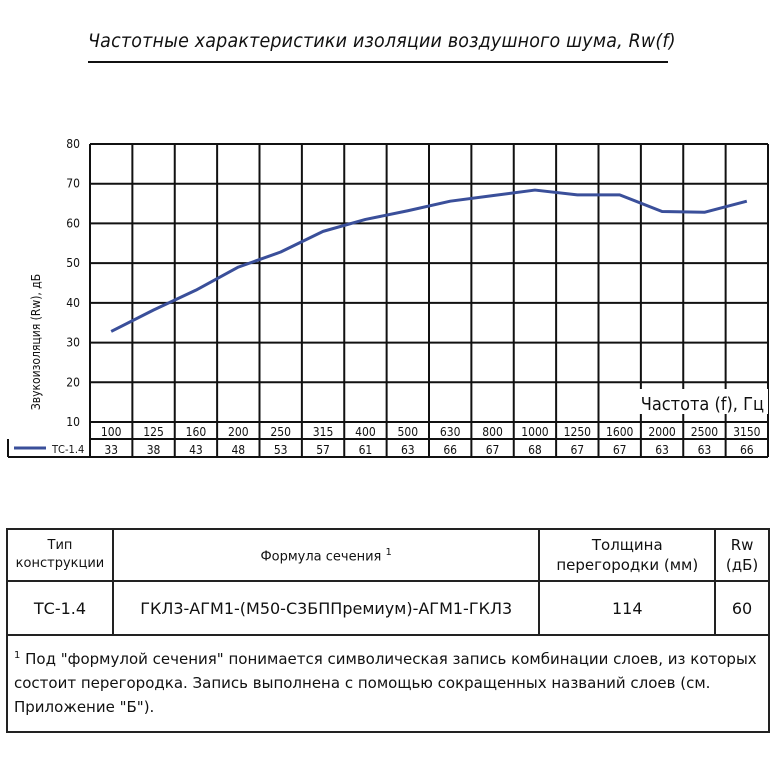  Describe the element at coordinates (154, 450) in the screenshot. I see `data-value-label: 38` at that location.